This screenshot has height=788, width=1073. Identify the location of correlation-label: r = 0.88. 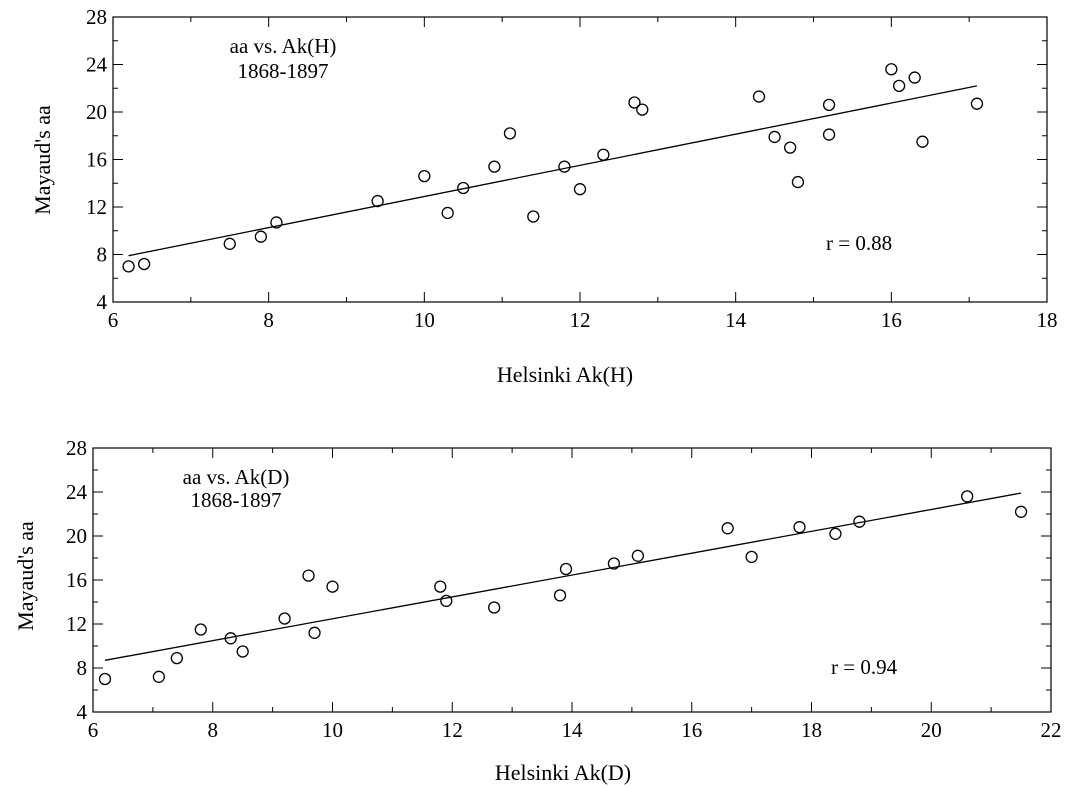
(859, 243).